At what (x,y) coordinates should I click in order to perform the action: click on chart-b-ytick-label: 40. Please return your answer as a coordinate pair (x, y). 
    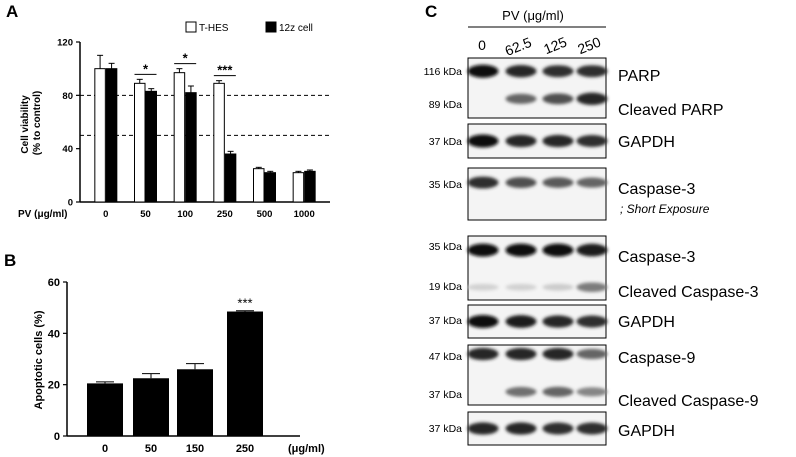
    Looking at the image, I should click on (54, 334).